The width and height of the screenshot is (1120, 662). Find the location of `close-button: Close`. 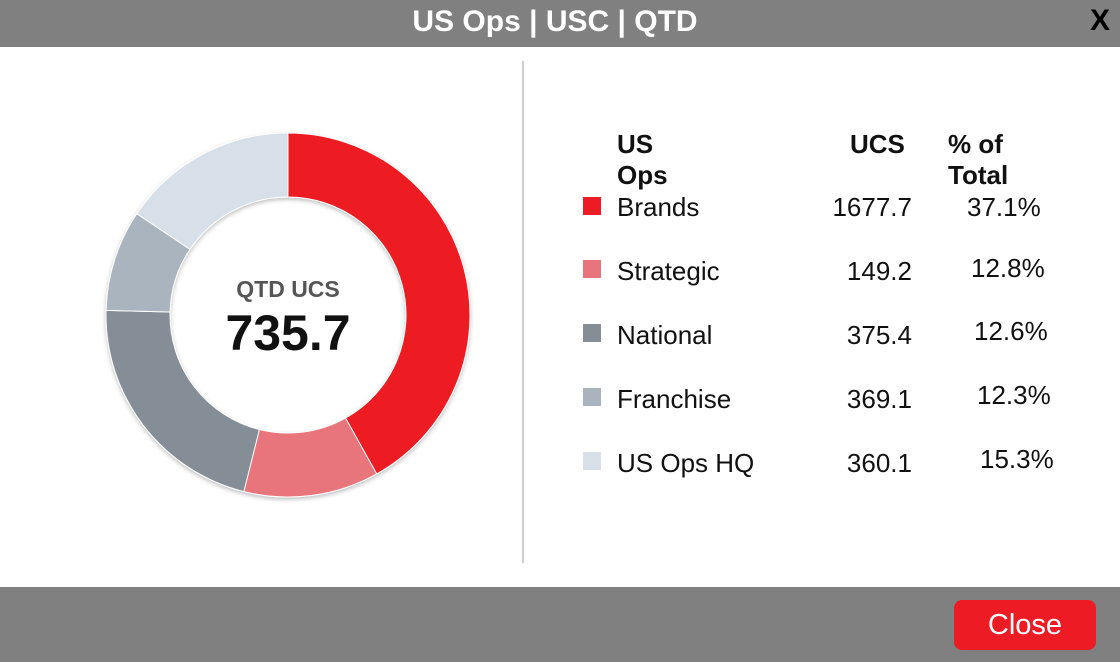

close-button: Close is located at coordinates (1025, 625).